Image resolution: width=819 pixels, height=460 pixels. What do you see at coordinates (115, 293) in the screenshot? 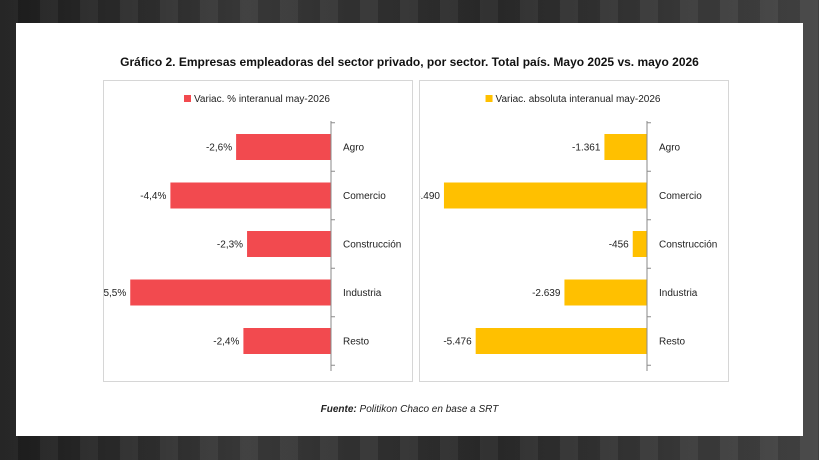
I see `data-label-industria: -5,5%` at bounding box center [115, 293].